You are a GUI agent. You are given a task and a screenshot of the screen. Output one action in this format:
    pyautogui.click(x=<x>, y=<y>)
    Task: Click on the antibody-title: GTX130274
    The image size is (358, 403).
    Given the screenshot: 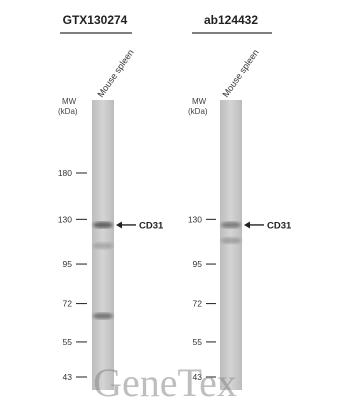 What is the action you would take?
    pyautogui.click(x=95, y=20)
    